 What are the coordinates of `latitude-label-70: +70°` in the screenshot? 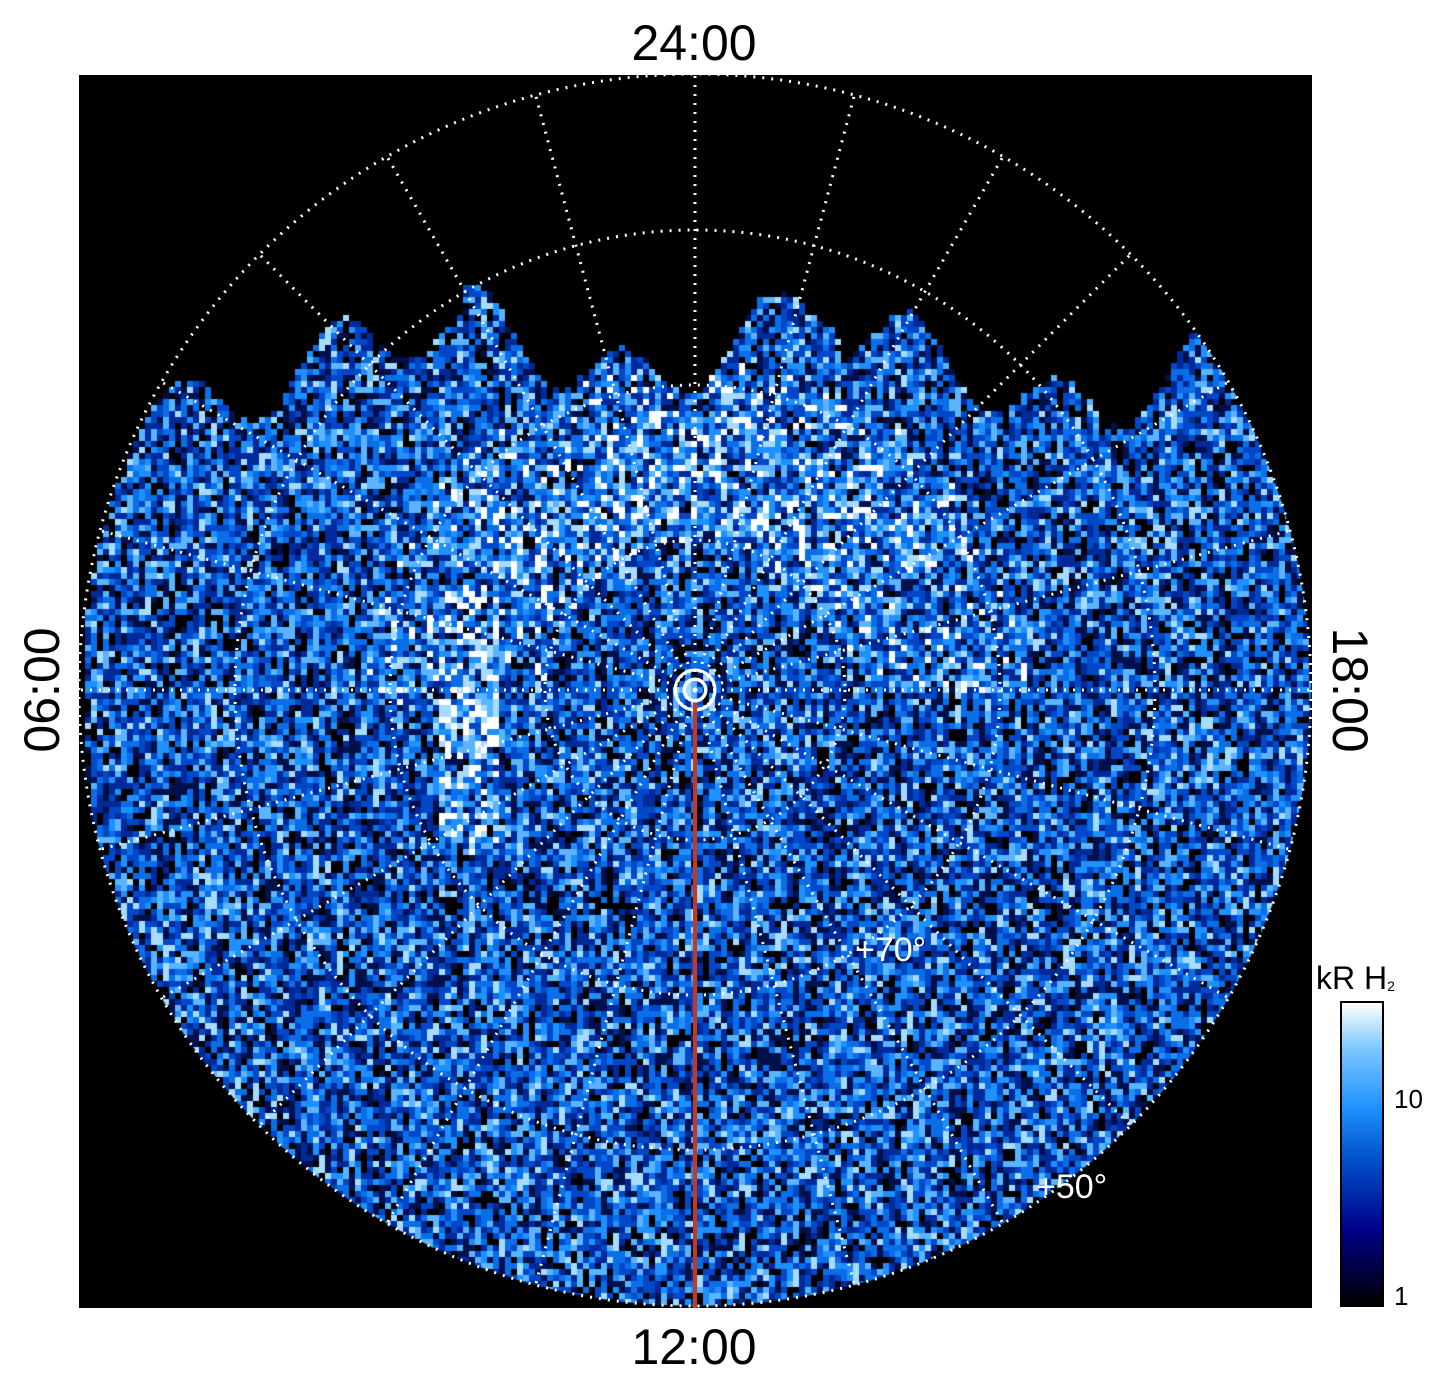 It's located at (891, 950).